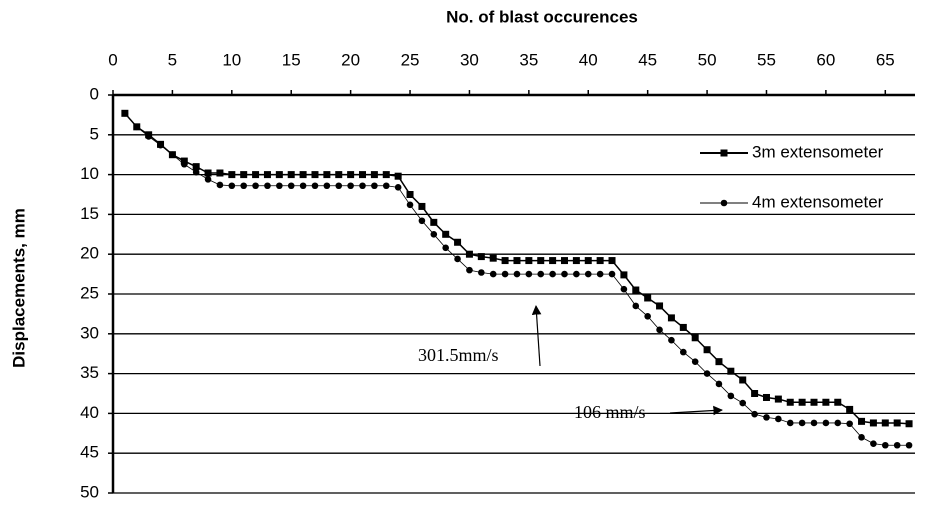 This screenshot has height=506, width=935. I want to click on legend-label: 4m extensometer, so click(818, 201).